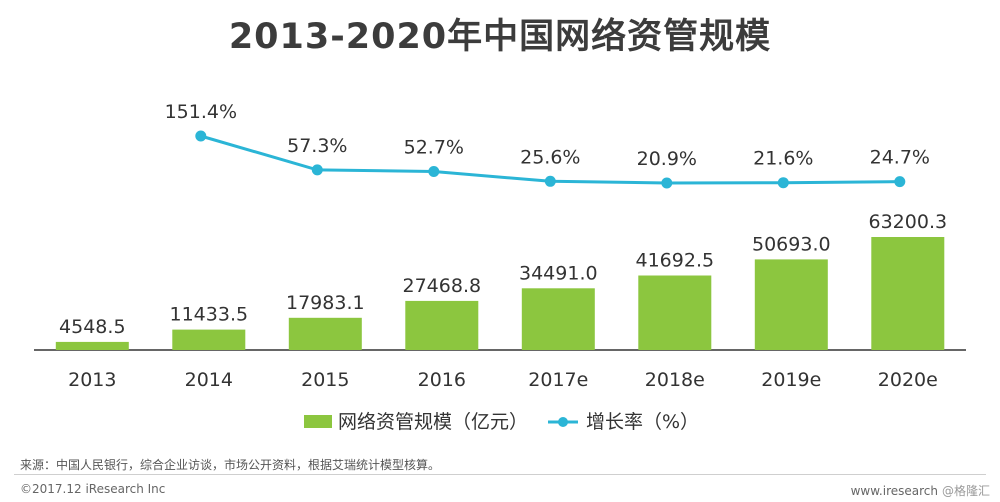  I want to click on bar-value-label-2017e: 34491.0, so click(558, 273).